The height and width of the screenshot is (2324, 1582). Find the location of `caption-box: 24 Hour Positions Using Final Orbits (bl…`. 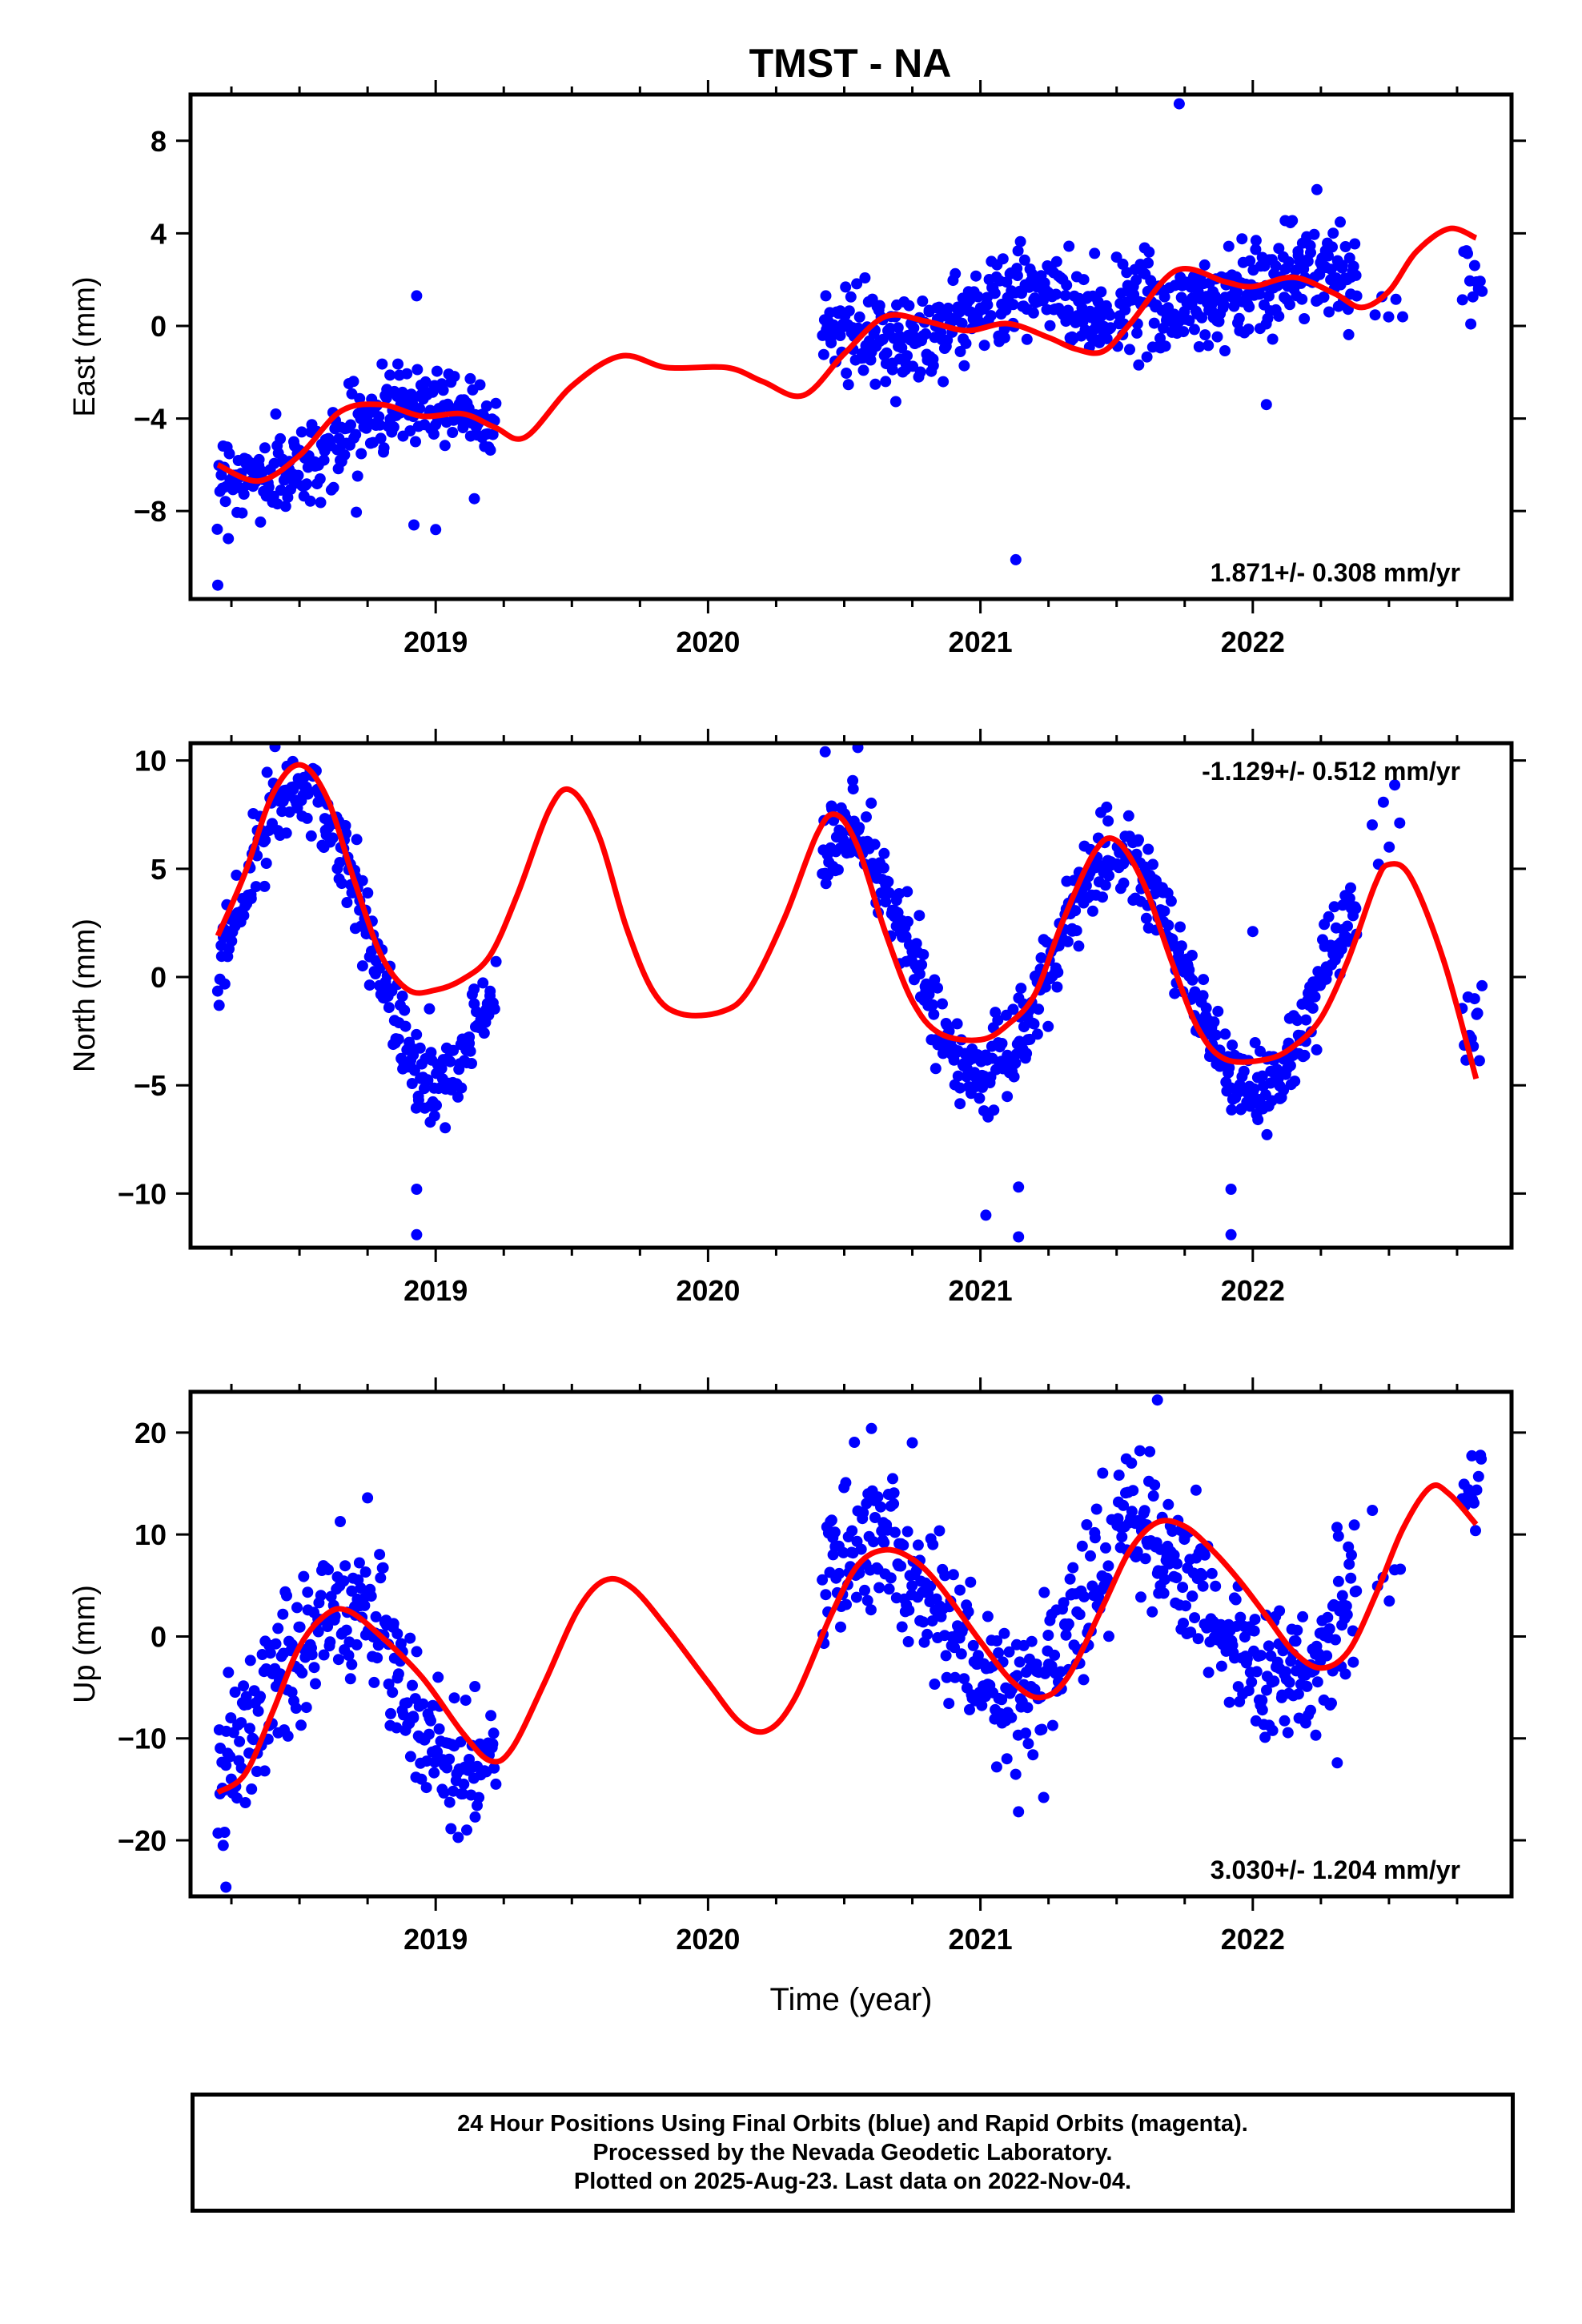

caption-box: 24 Hour Positions Using Final Orbits (bl… is located at coordinates (853, 2153).